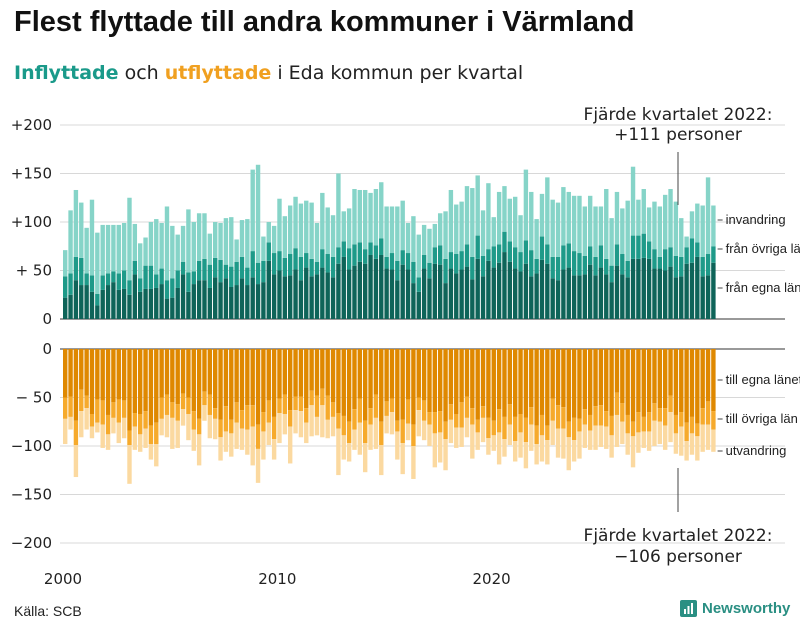  I want to click on y-tick-label: − 50, so click(34, 398).